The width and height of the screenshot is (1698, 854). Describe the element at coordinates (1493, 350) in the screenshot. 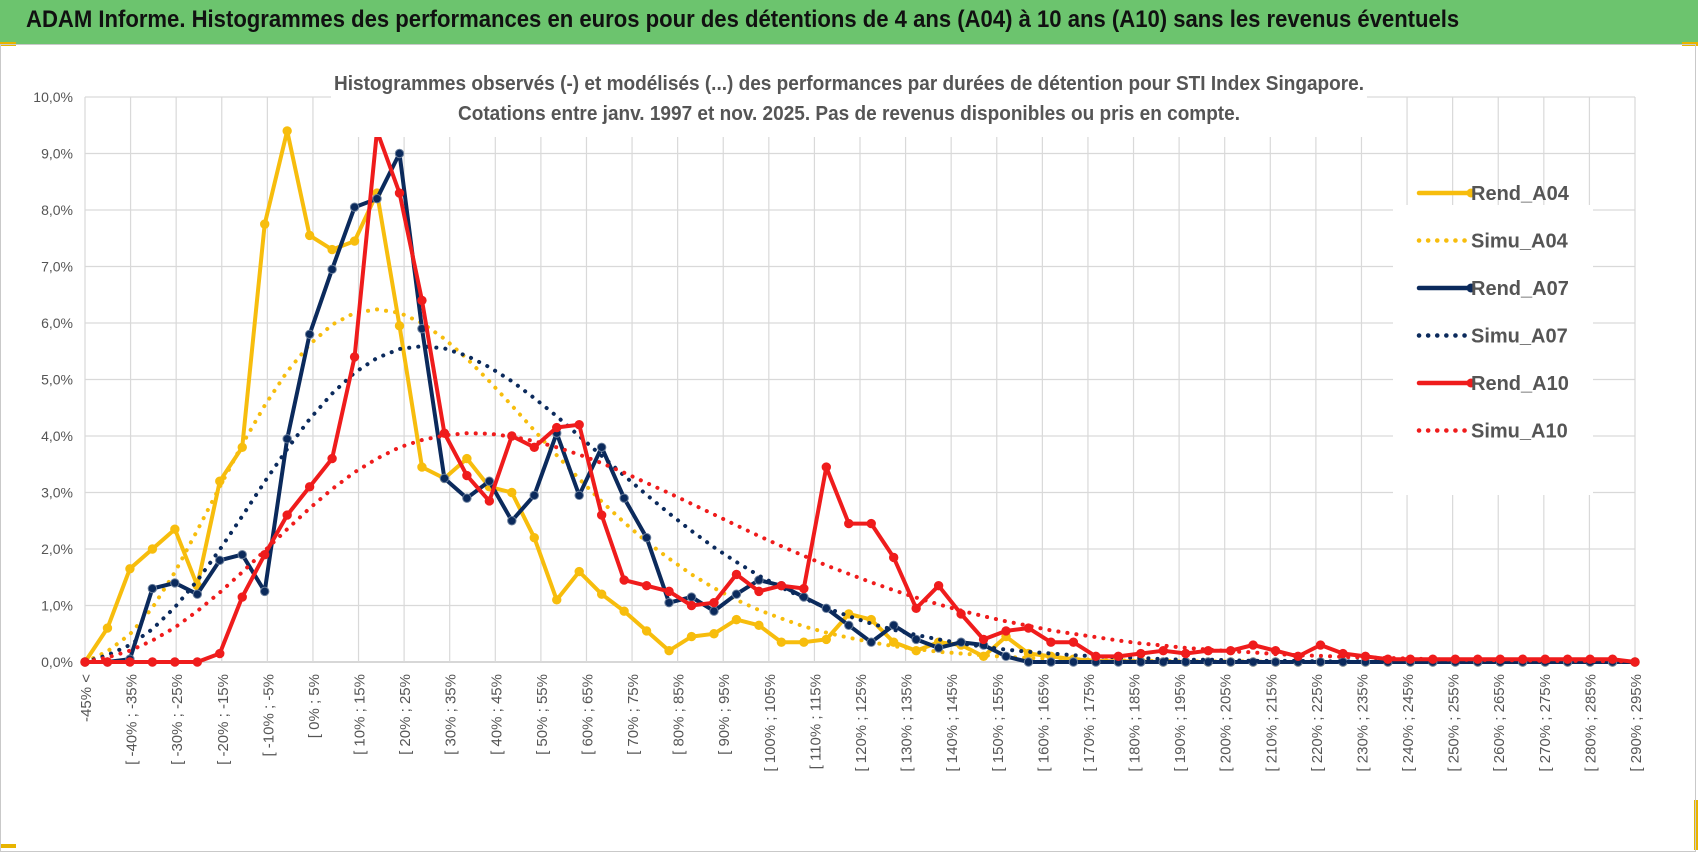

I see `legend-background` at that location.